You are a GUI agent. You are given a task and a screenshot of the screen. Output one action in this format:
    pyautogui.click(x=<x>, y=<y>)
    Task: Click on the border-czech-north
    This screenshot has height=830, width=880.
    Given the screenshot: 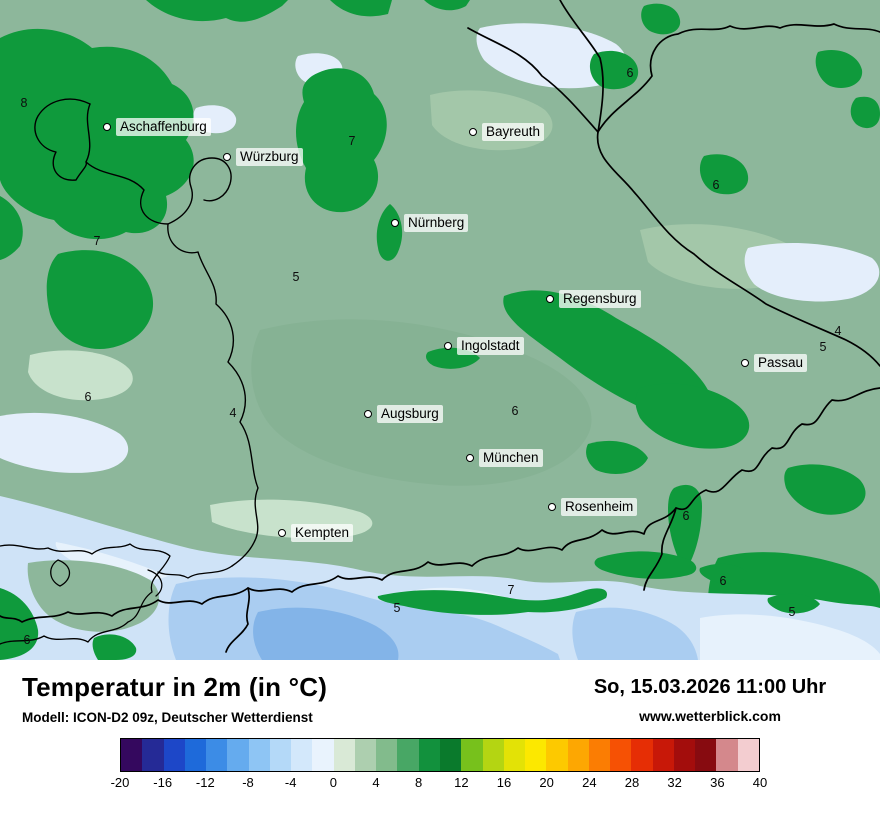 What is the action you would take?
    pyautogui.click(x=738, y=78)
    